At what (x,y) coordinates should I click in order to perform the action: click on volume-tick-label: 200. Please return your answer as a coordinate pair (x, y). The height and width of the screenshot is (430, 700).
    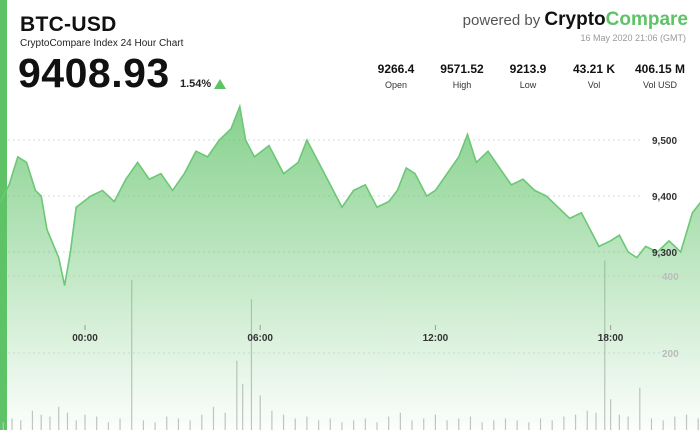
    Looking at the image, I should click on (670, 354).